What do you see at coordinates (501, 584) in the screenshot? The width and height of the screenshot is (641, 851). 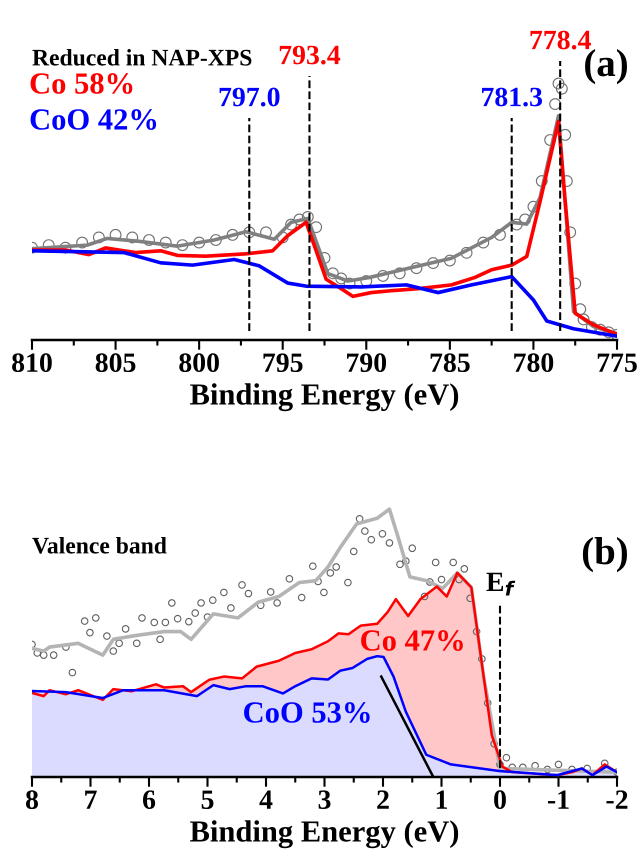 I see `ref-line-label: E$_{f}$` at bounding box center [501, 584].